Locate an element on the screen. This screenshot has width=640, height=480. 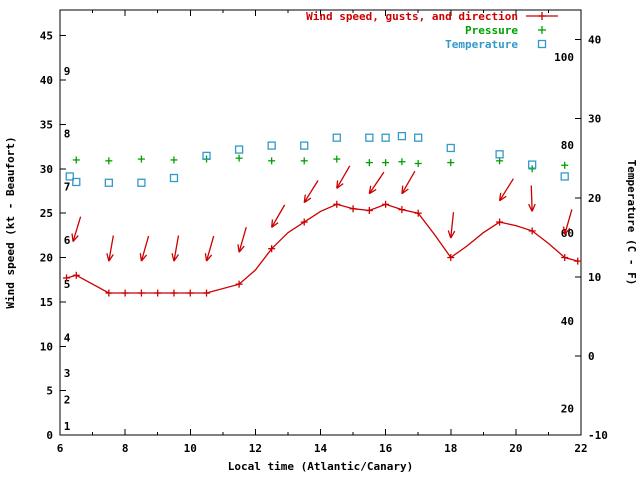
y-left-tick-label: 15 is located at coordinates (46, 302).